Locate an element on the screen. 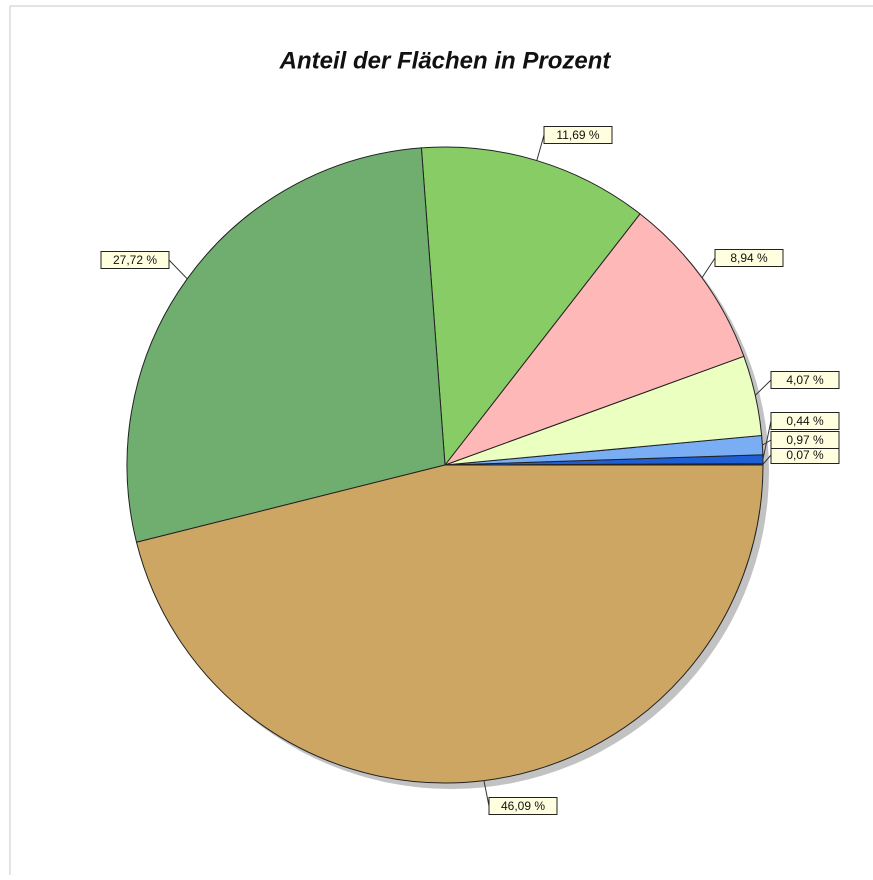 The image size is (873, 880). data-label: 27,72 % is located at coordinates (135, 260).